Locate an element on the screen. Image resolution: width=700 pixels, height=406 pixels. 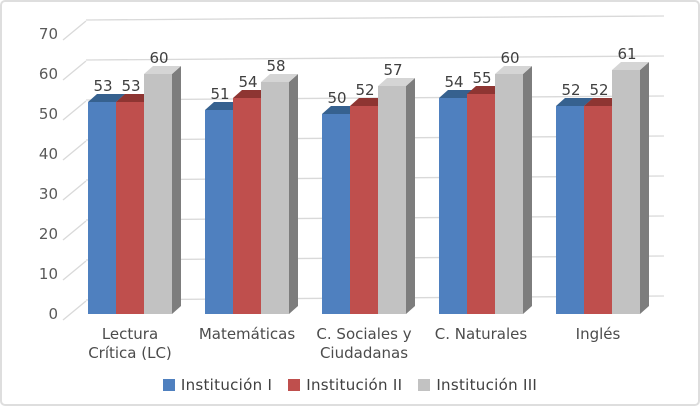
x-axis-category-label: Ciudadanas is located at coordinates (364, 353).